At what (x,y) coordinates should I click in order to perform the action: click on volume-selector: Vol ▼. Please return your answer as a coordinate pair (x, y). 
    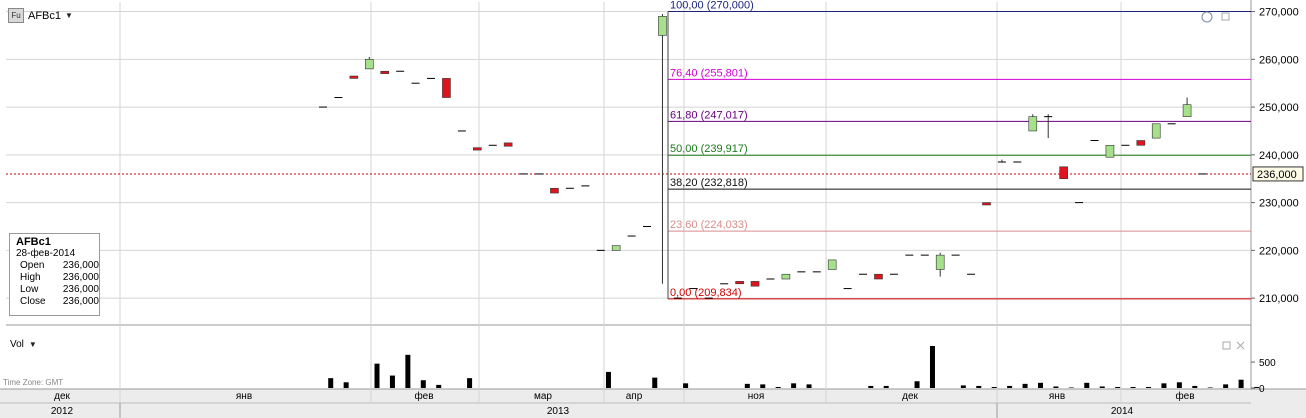
    Looking at the image, I should click on (23, 344).